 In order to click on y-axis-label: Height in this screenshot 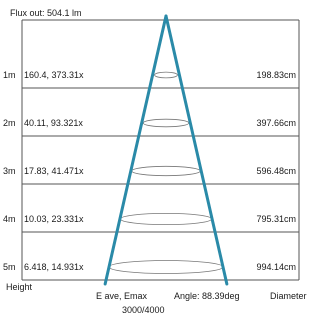, I will do `click(19, 287)`.